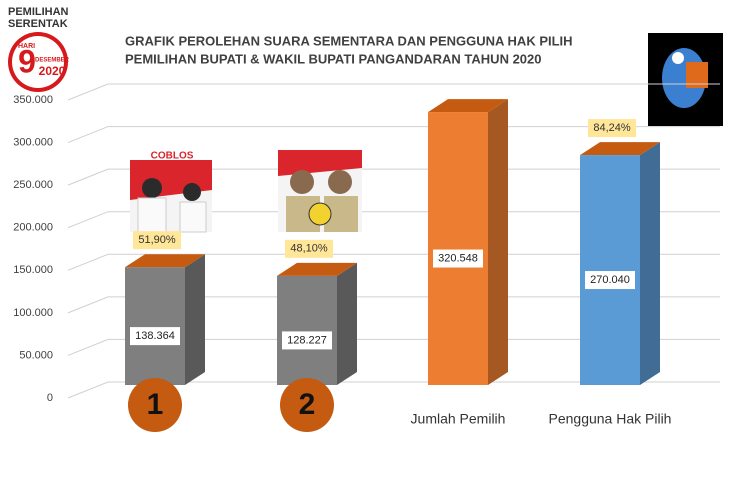  What do you see at coordinates (610, 419) in the screenshot?
I see `x-tick-label: Pengguna Hak Pilih` at bounding box center [610, 419].